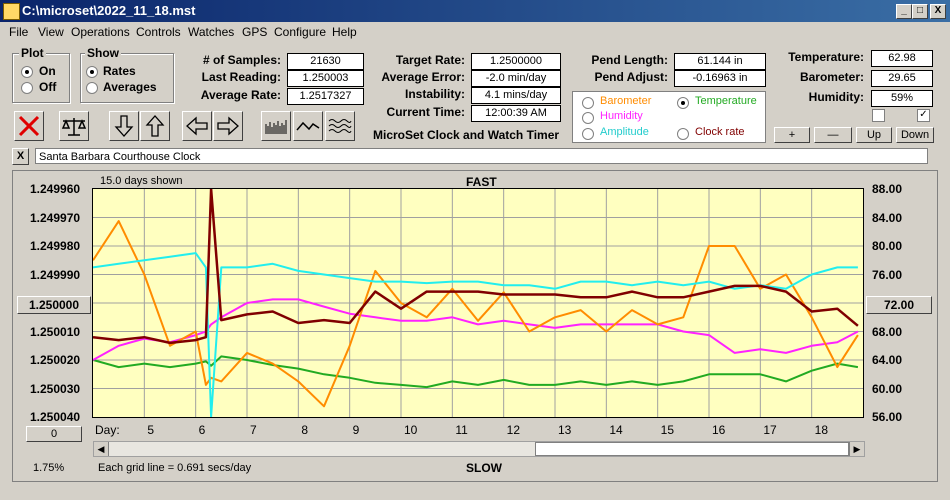  What do you see at coordinates (856, 449) in the screenshot?
I see `scroll-right-icon: ▶` at bounding box center [856, 449].